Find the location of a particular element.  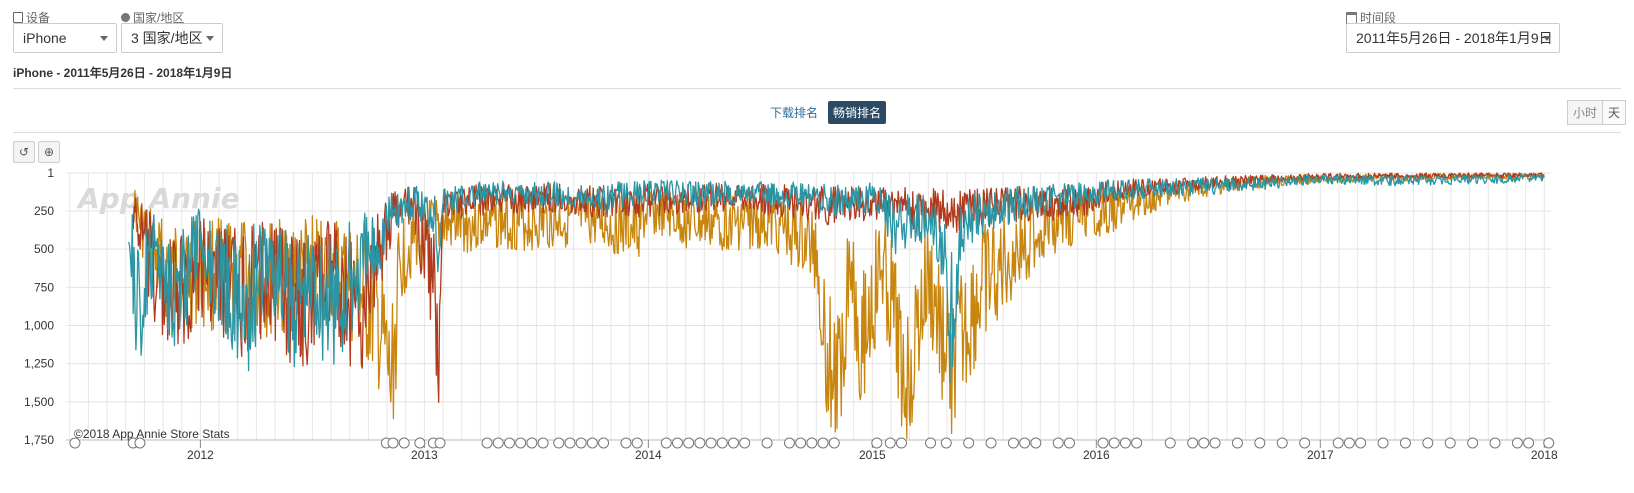

period-select: 2011年5月26日 - 2018年1月9日 is located at coordinates (1453, 38).